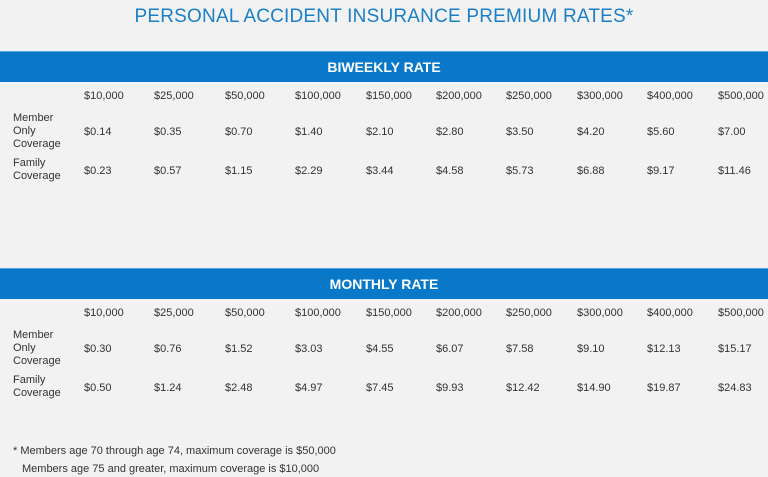 The image size is (768, 477). Describe the element at coordinates (309, 388) in the screenshot. I see `family-rate-cell: $4.97` at that location.